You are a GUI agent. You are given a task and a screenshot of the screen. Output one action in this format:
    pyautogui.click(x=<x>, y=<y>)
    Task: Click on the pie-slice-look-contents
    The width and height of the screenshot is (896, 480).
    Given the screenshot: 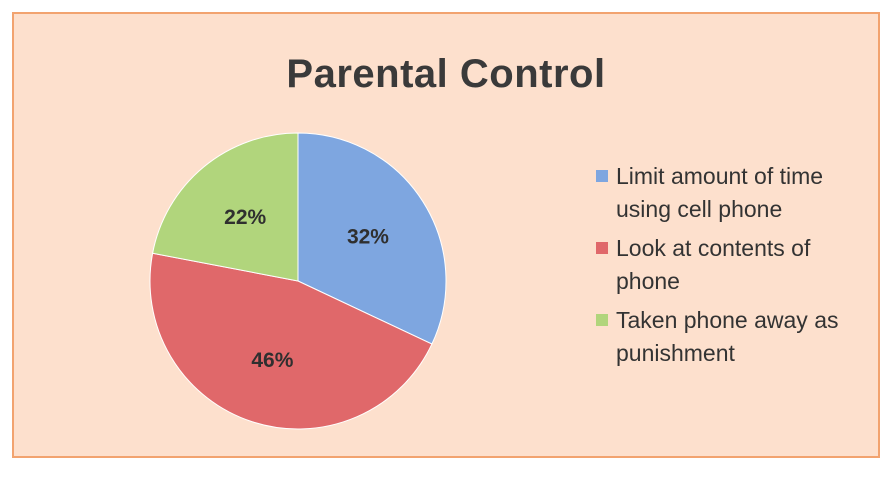 What is the action you would take?
    pyautogui.click(x=291, y=341)
    